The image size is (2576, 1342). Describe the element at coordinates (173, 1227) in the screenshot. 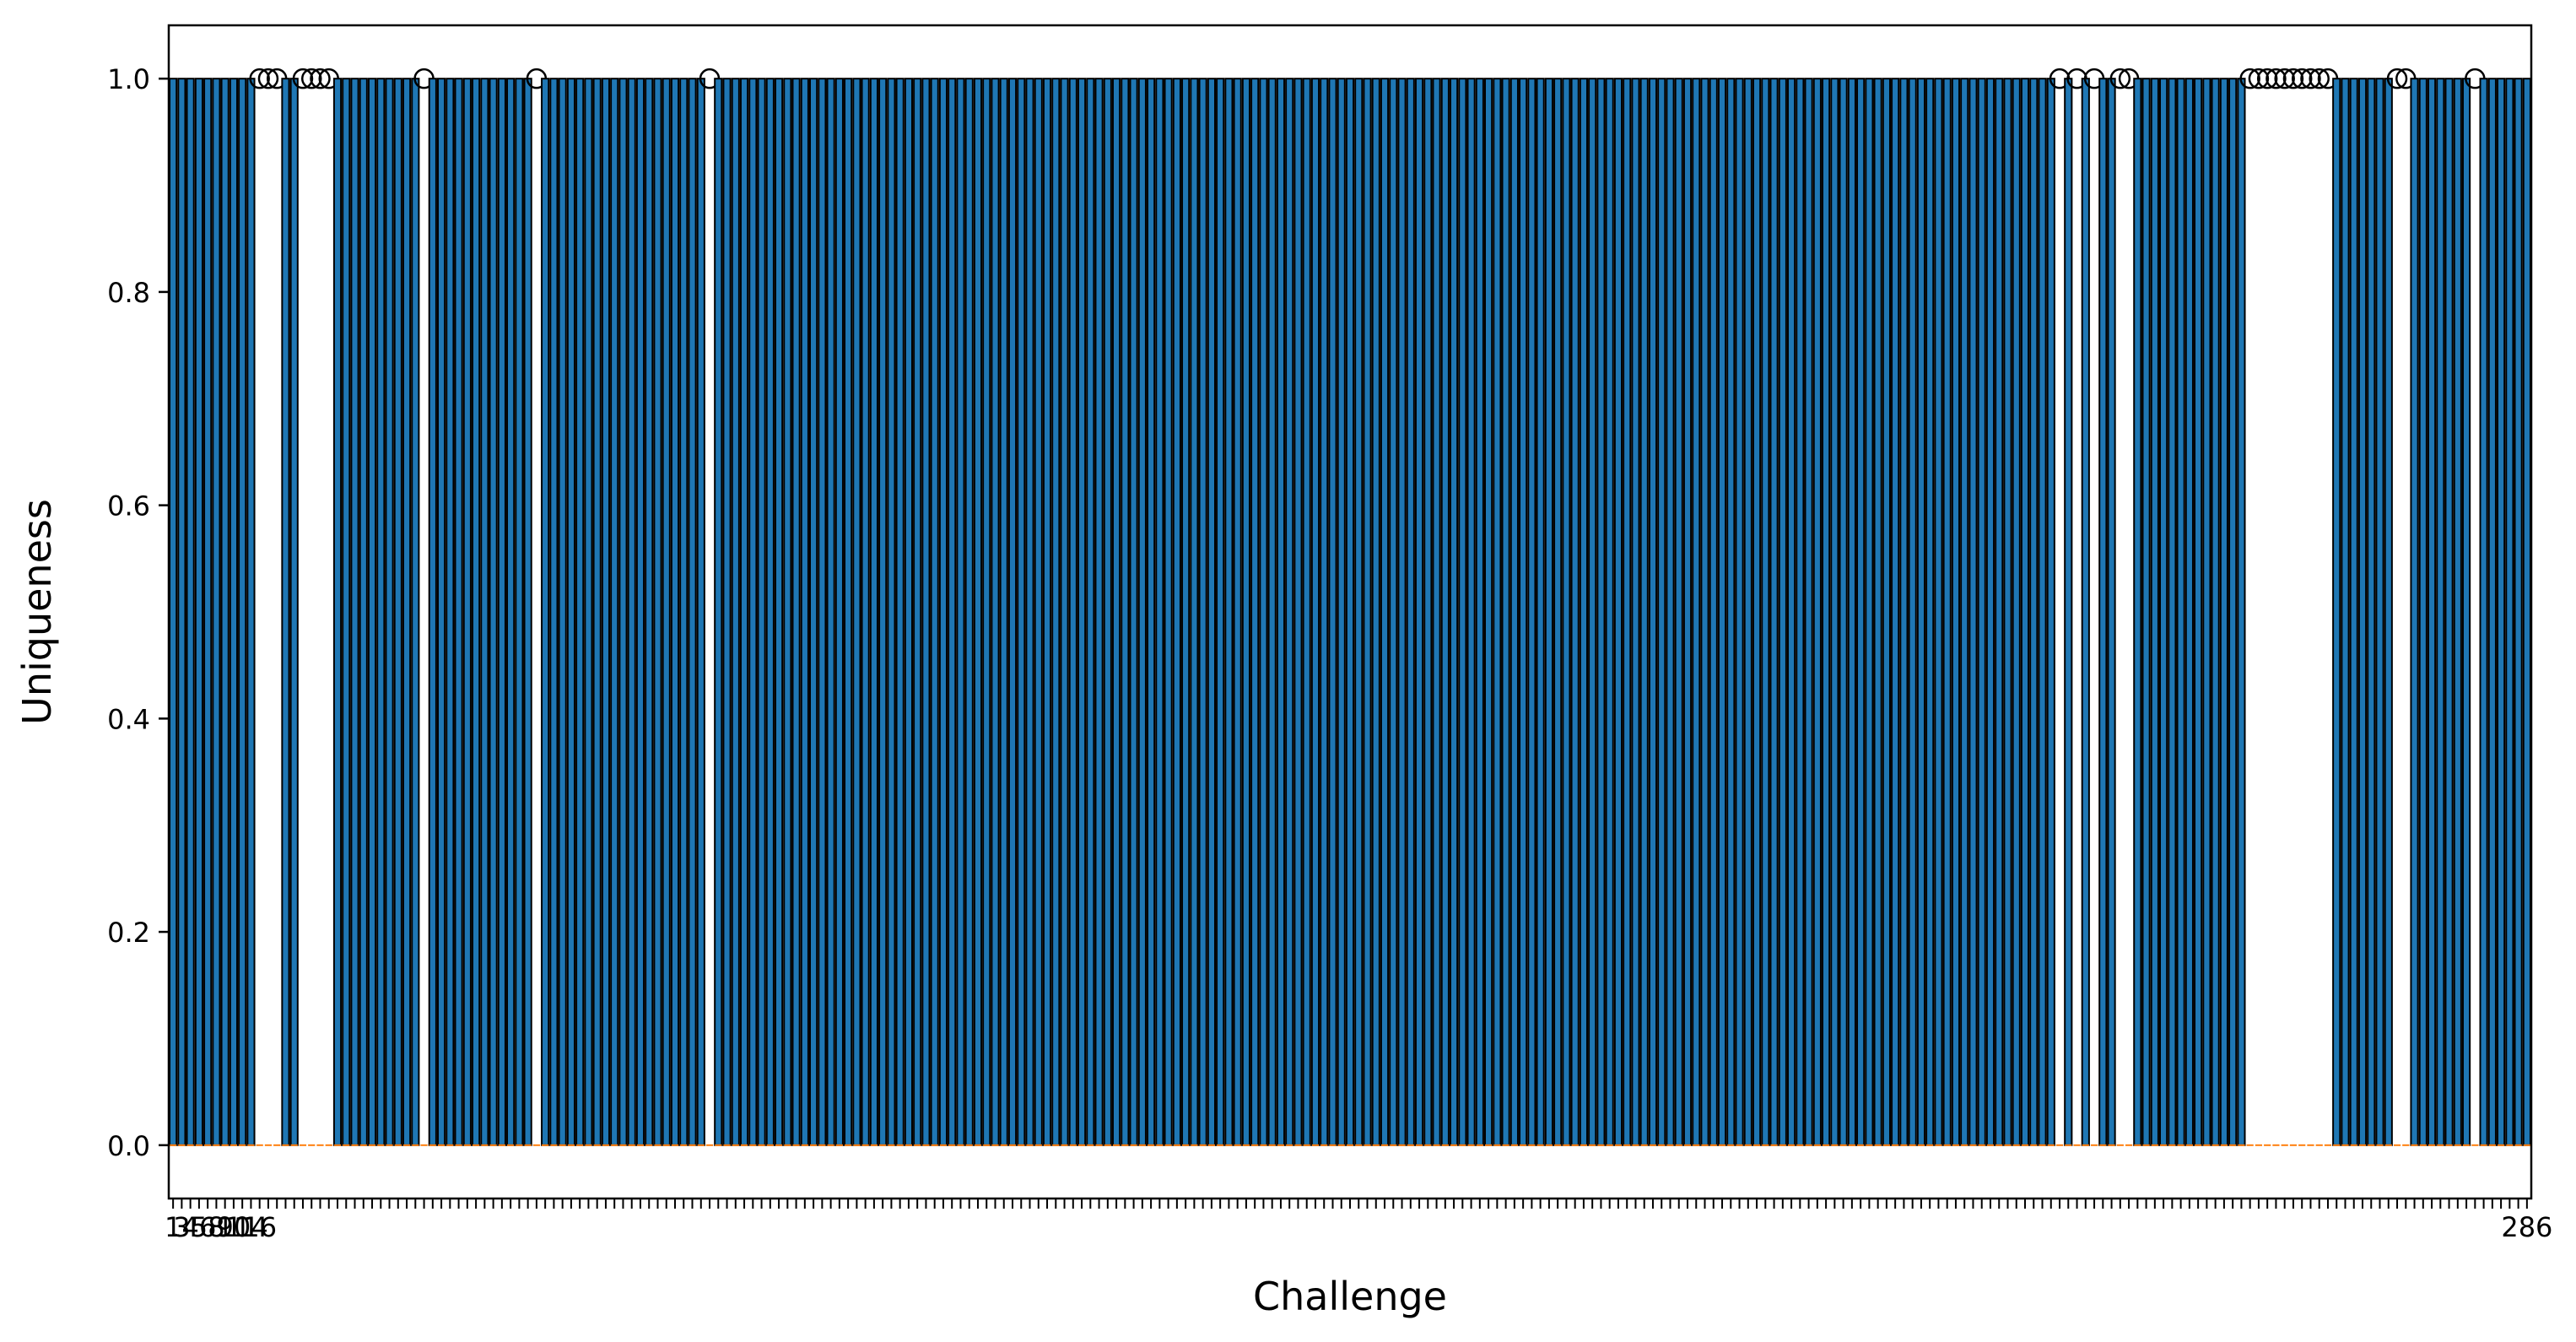

I see `x-tick-label: 1` at that location.